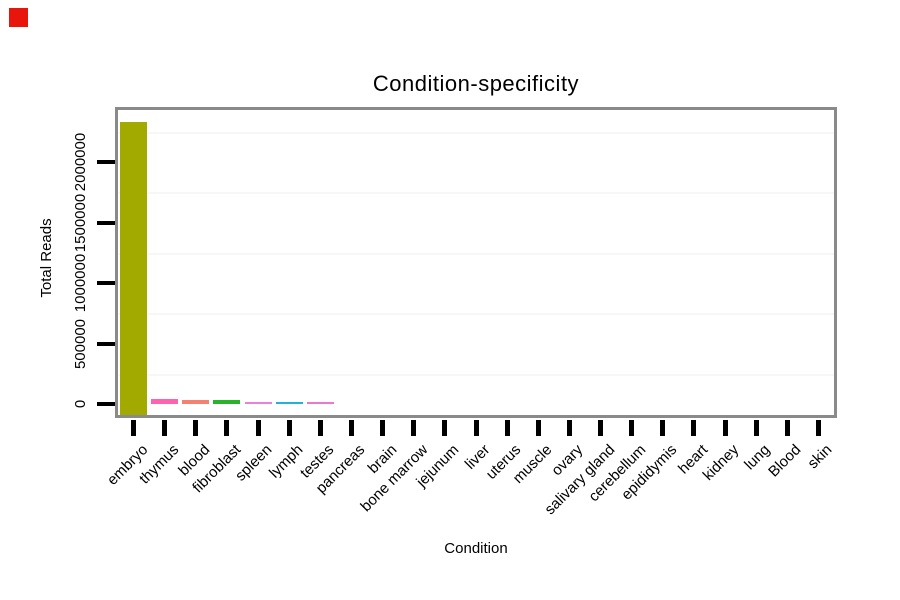 Image resolution: width=900 pixels, height=600 pixels. What do you see at coordinates (476, 83) in the screenshot?
I see `chart-title: Condition-specificity` at bounding box center [476, 83].